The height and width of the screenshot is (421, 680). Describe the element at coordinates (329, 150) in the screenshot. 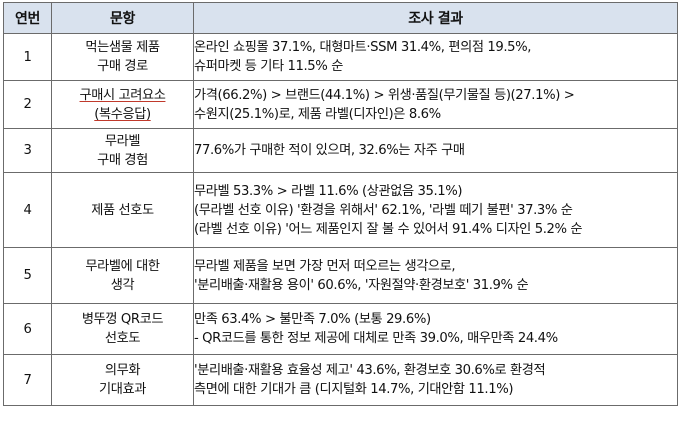

I see `result-line: 77.6%가 구매한 적이 있으며, 32.6%는 자주 구매` at that location.